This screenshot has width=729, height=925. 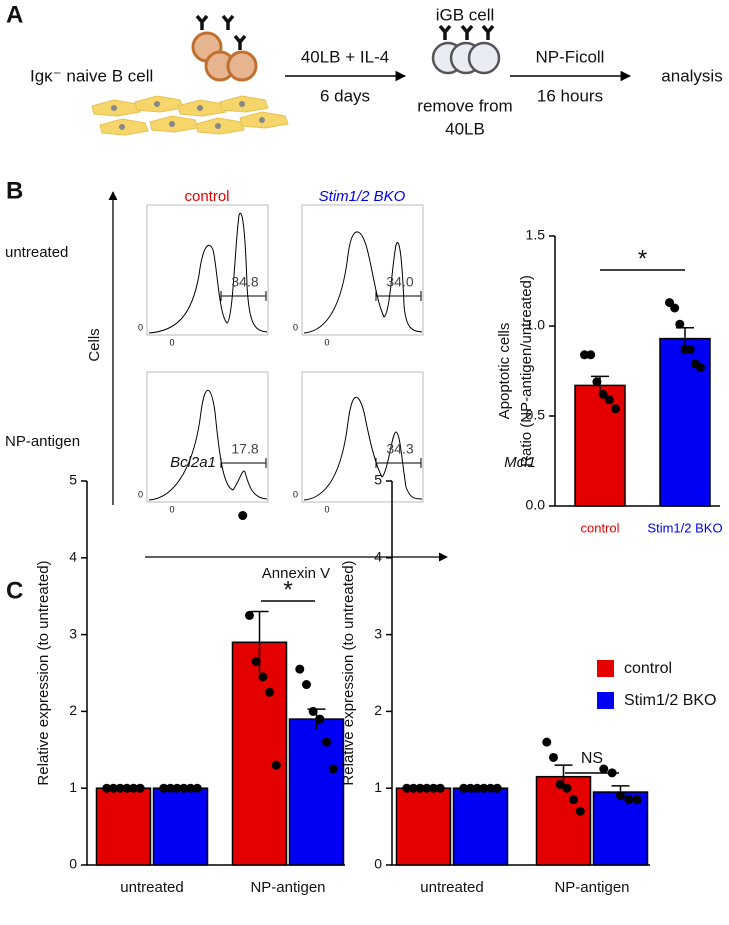 What do you see at coordinates (536, 505) in the screenshot?
I see `y-tick-label: 0.0` at bounding box center [536, 505].